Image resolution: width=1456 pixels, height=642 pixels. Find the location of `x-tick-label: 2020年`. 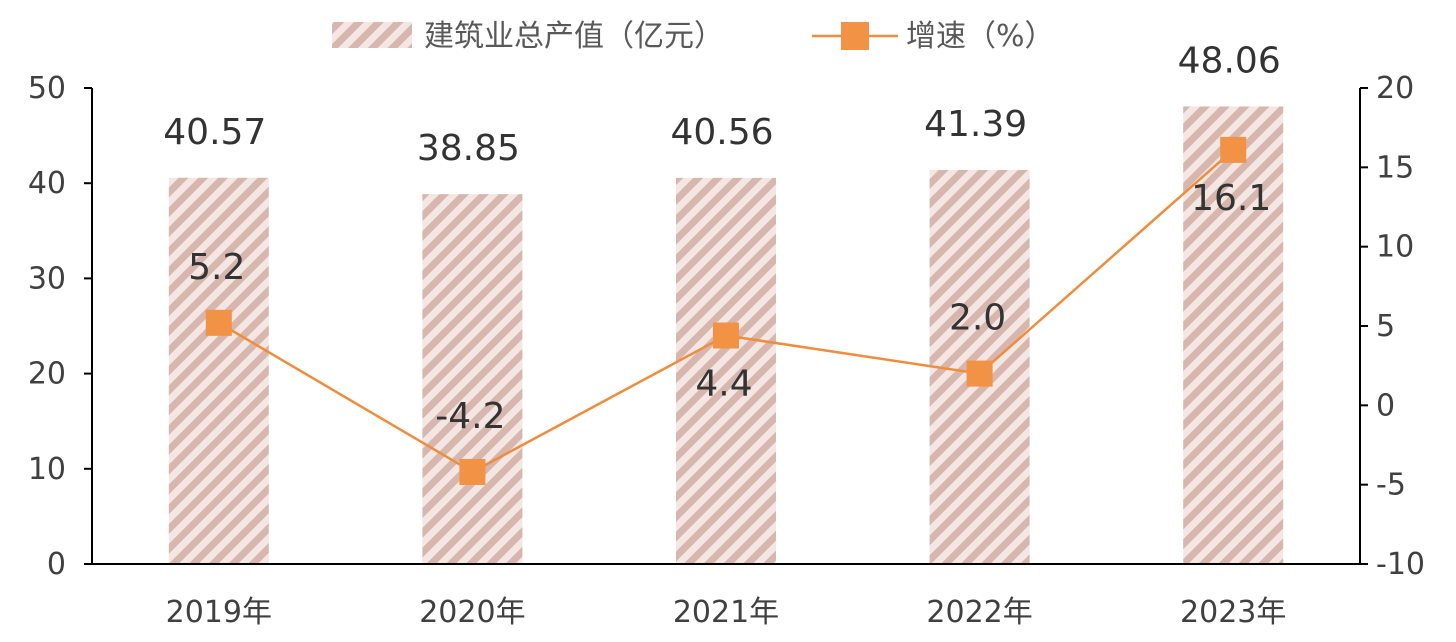

x-tick-label: 2020年 is located at coordinates (472, 612).